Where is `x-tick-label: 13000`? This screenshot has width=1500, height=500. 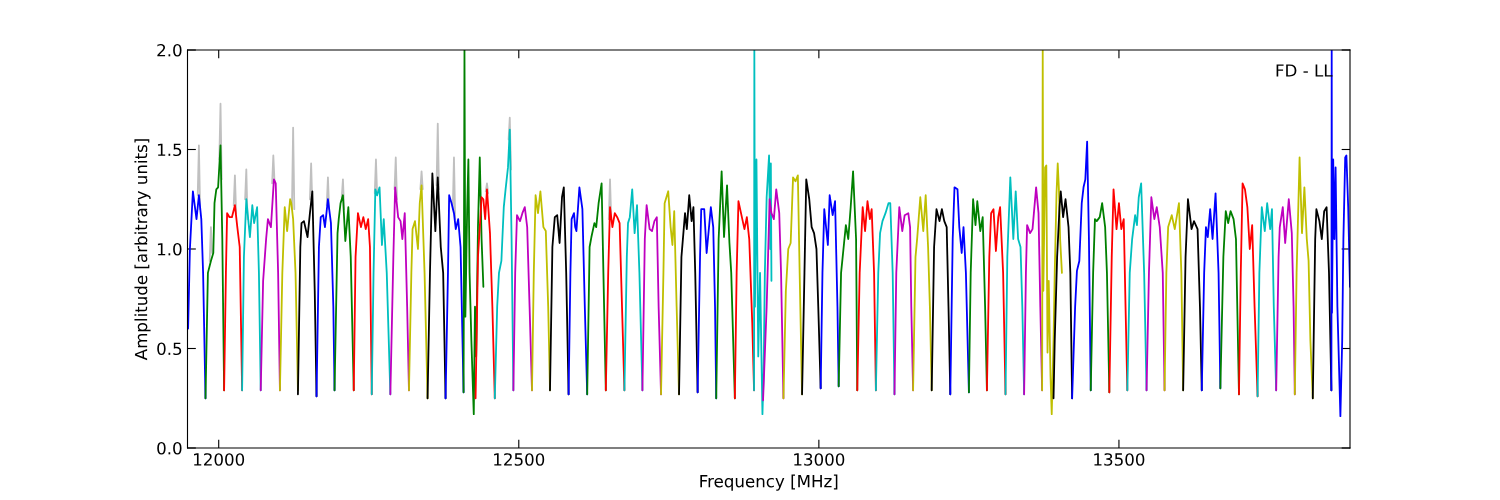
x-tick-label: 13000 is located at coordinates (819, 459).